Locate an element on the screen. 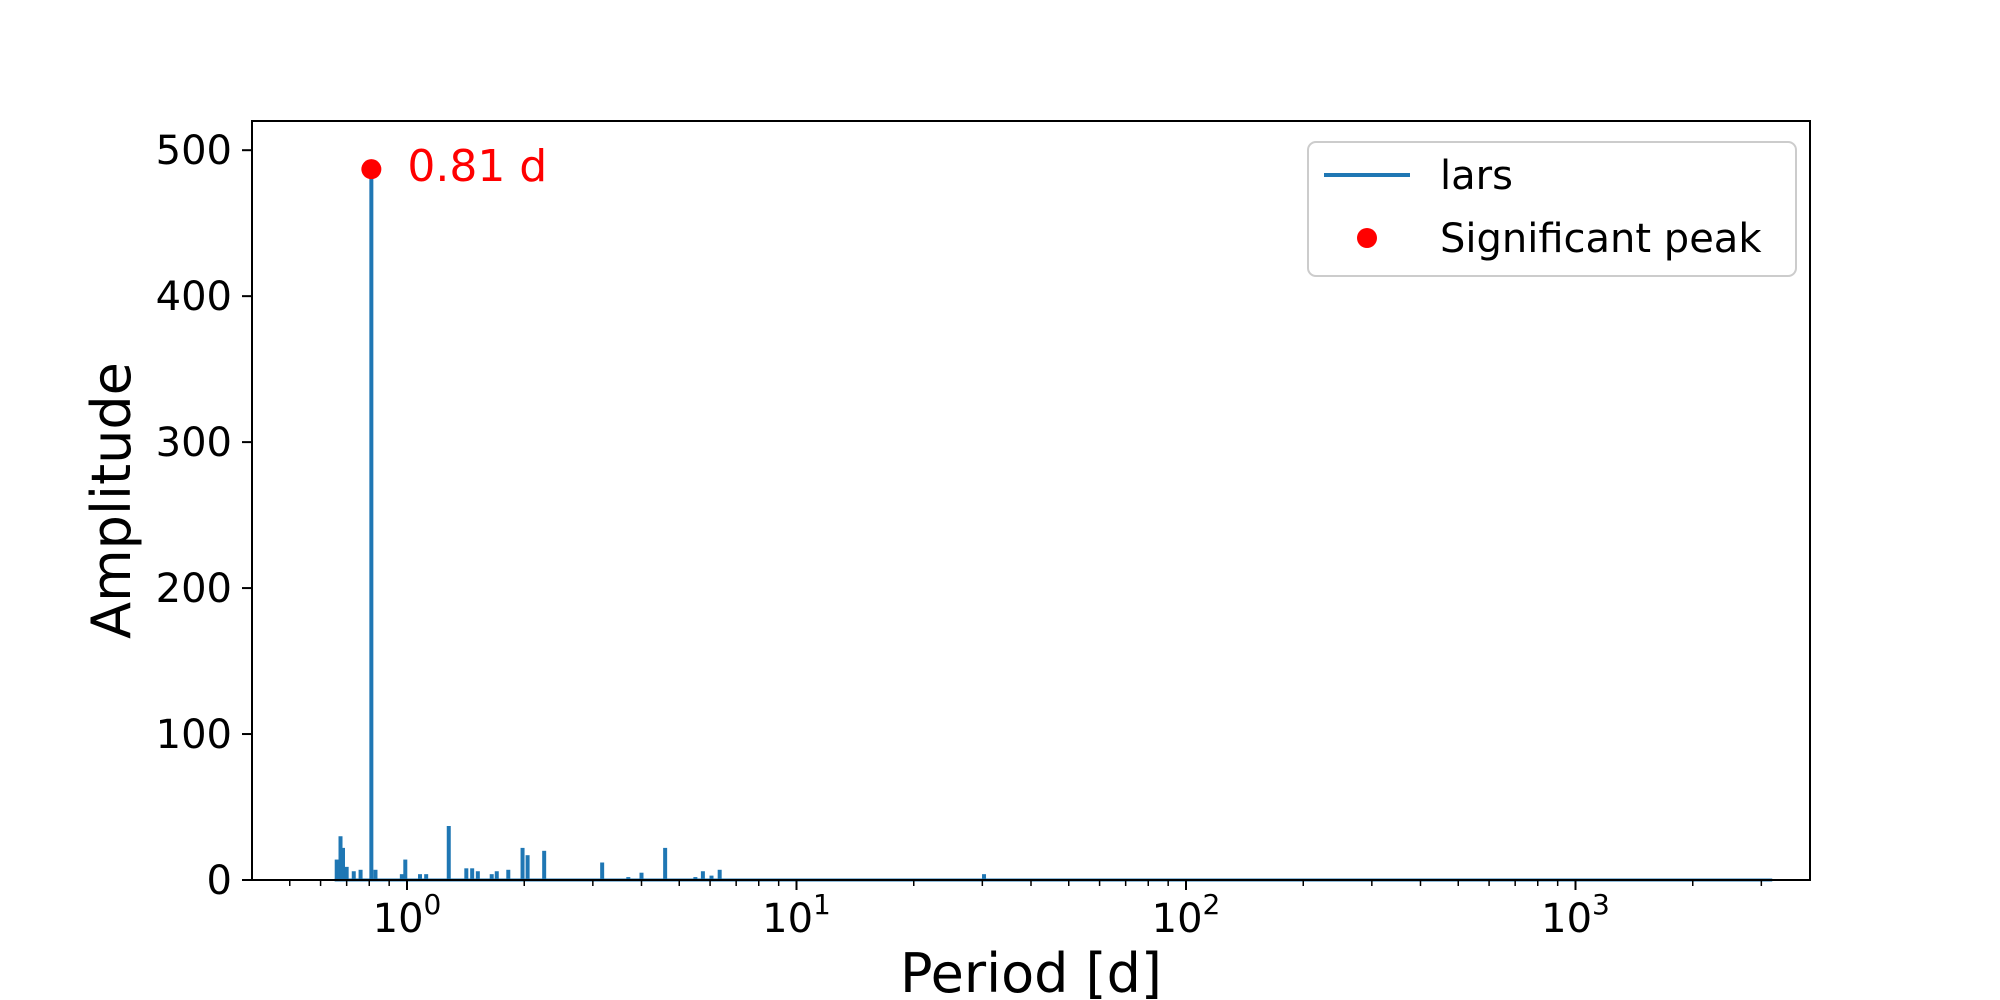  x-tick-label-2: 10² is located at coordinates (1186, 915).